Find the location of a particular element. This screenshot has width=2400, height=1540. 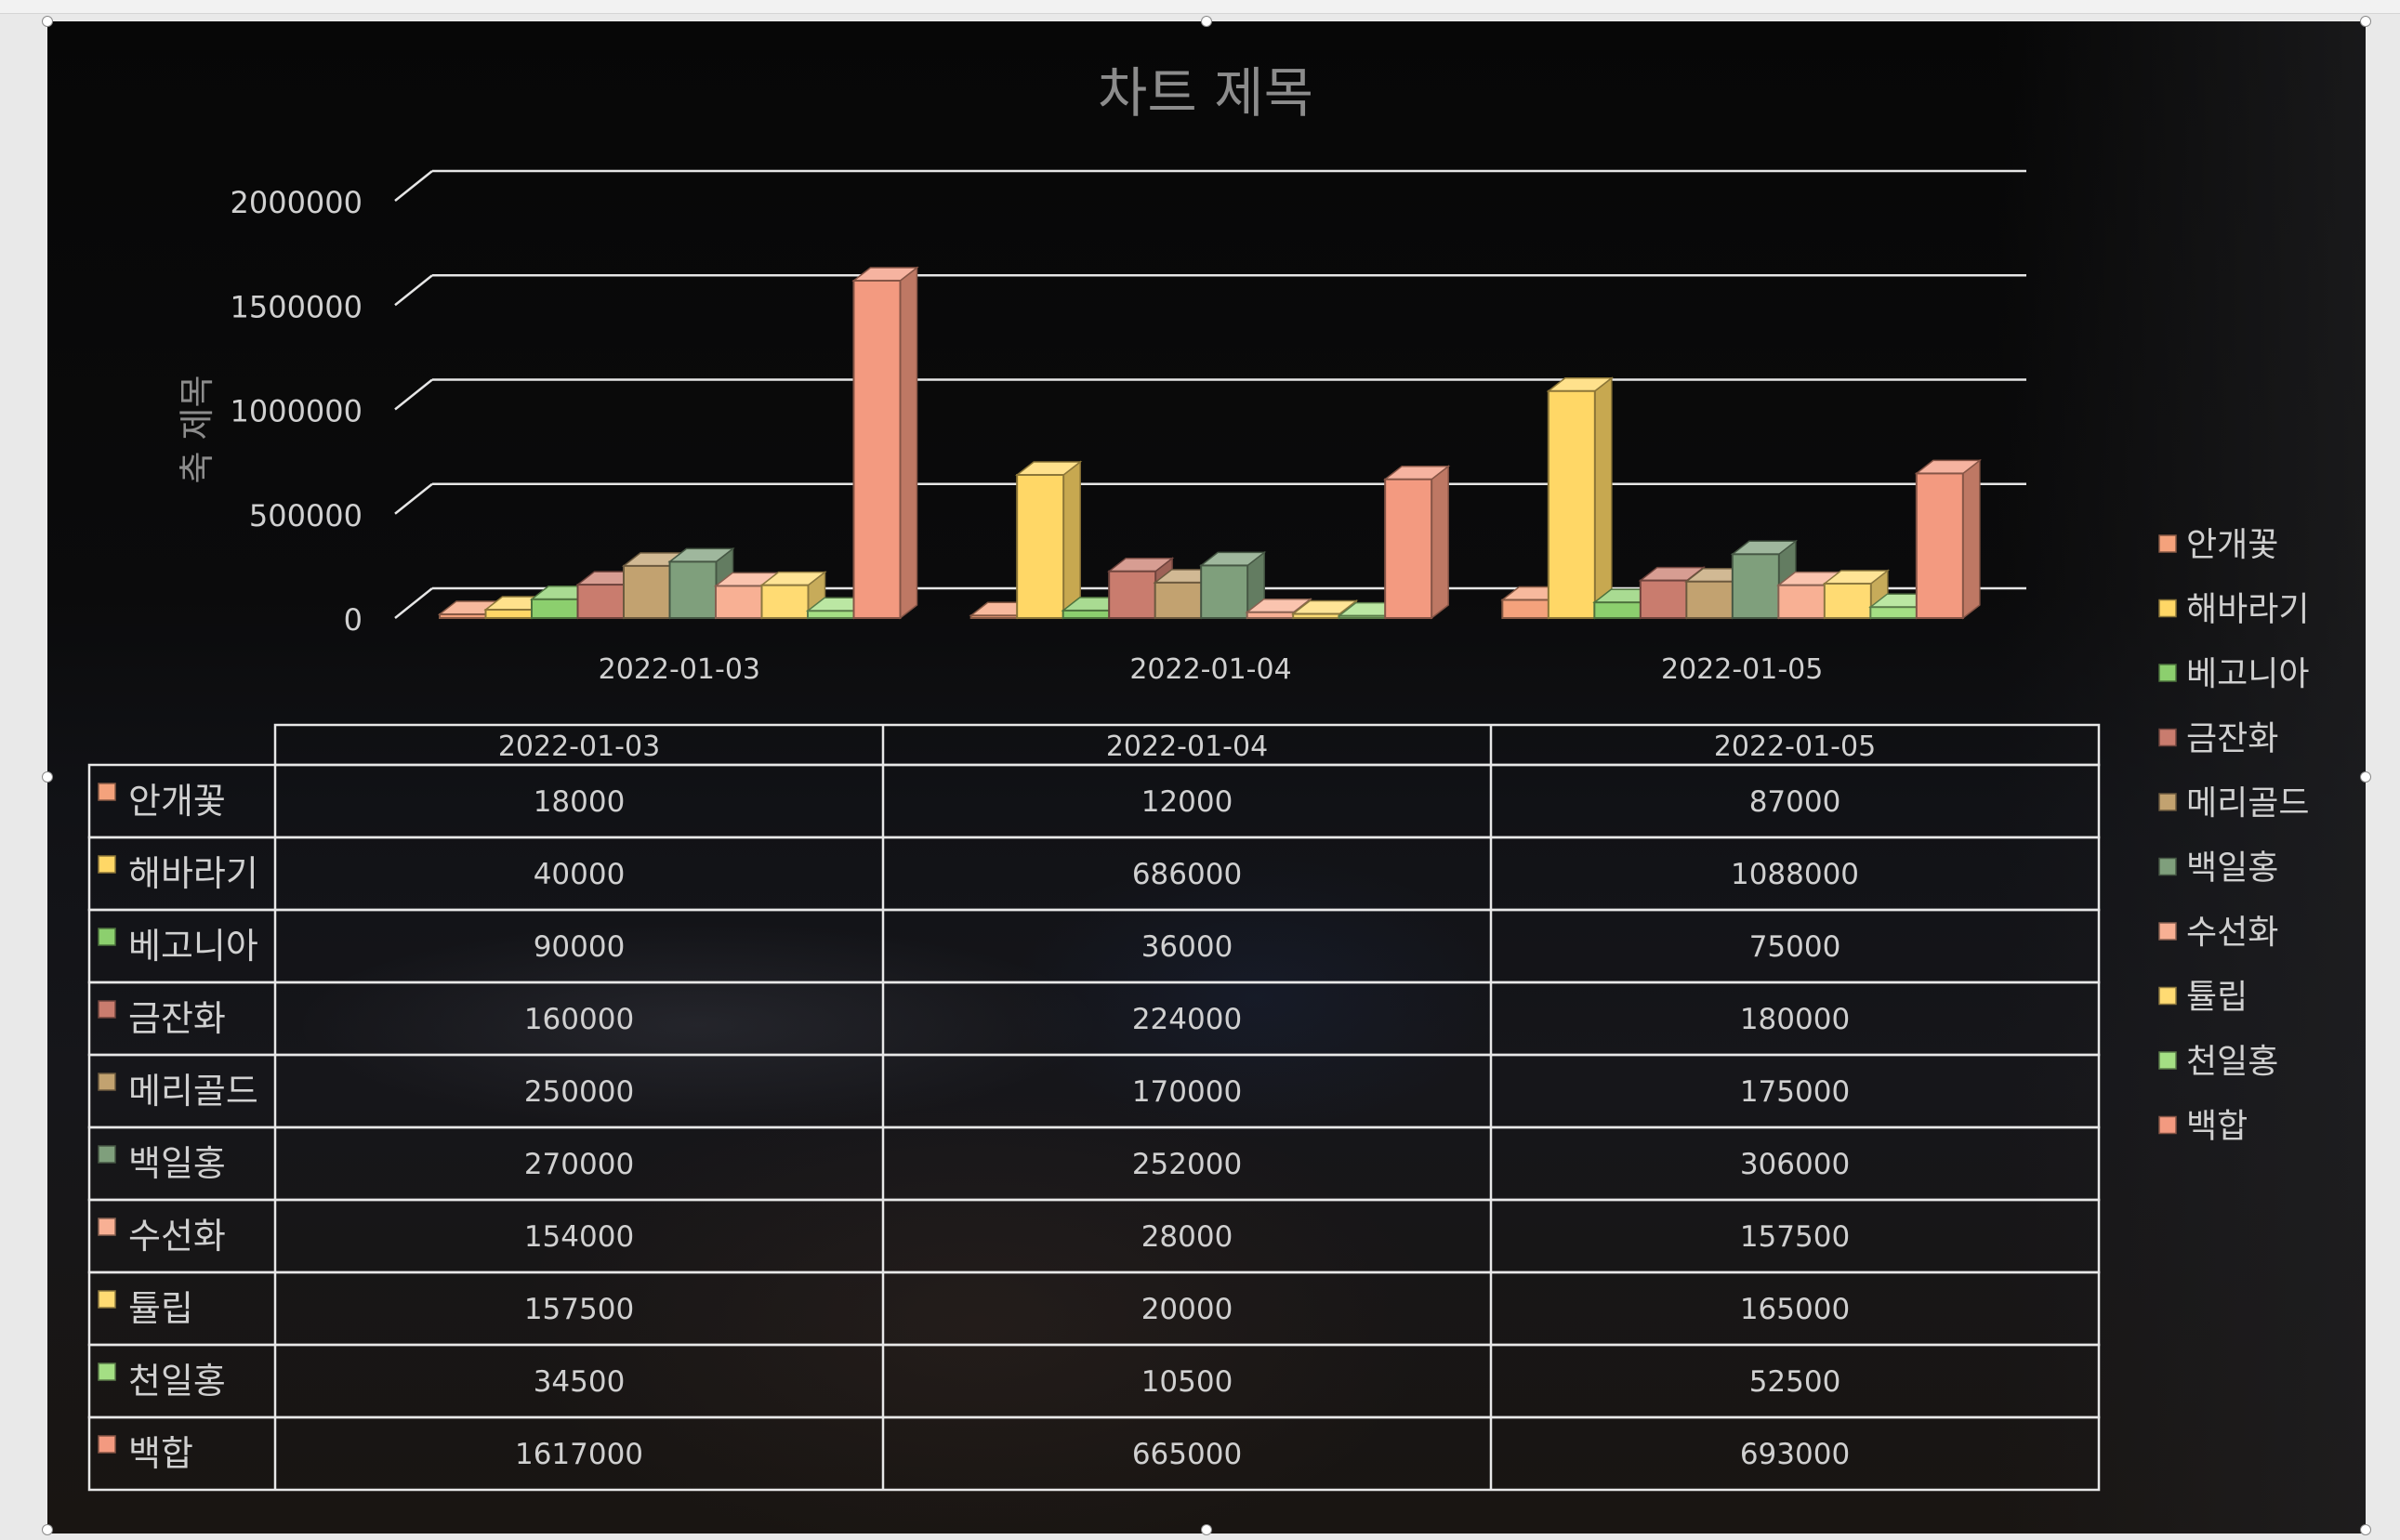

legend-item: 수선화 is located at coordinates (2218, 933).